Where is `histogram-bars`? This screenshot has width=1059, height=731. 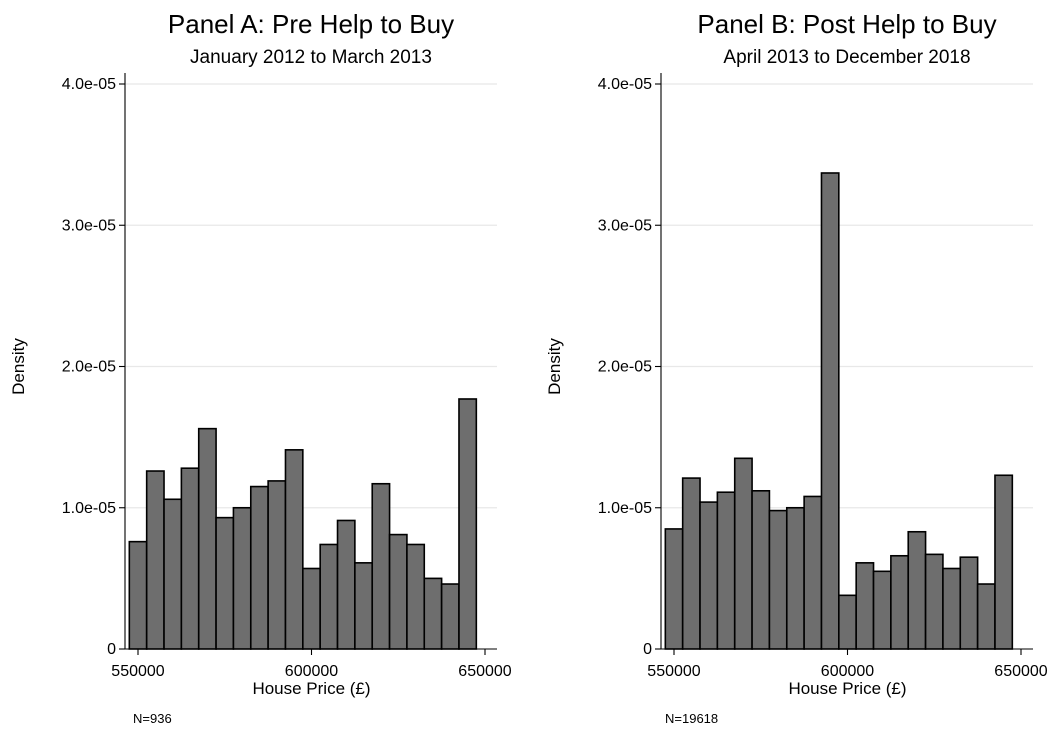
histogram-bars is located at coordinates (303, 524).